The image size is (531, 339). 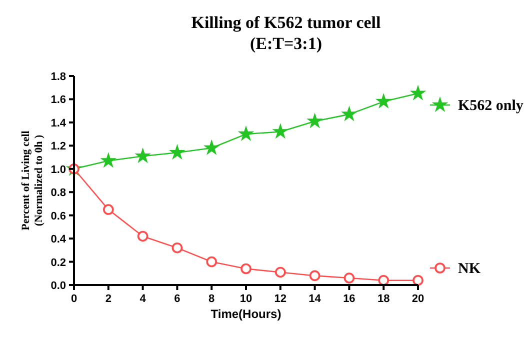 What do you see at coordinates (286, 43) in the screenshot?
I see `chart-subtitle: (E:T=3:1)` at bounding box center [286, 43].